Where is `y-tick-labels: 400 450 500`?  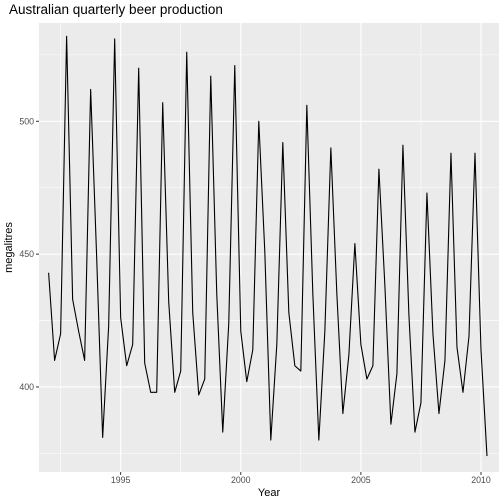 y-tick-labels: 400 450 500 is located at coordinates (26, 254).